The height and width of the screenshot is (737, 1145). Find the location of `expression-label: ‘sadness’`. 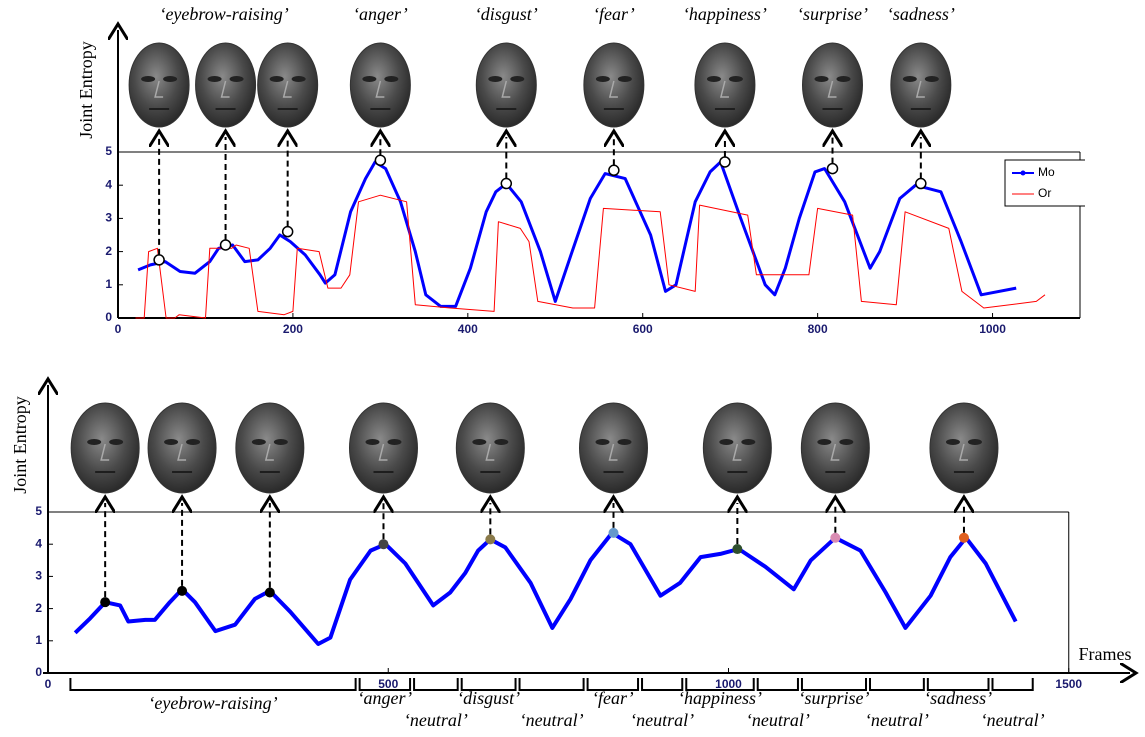

expression-label: ‘sadness’ is located at coordinates (921, 14).